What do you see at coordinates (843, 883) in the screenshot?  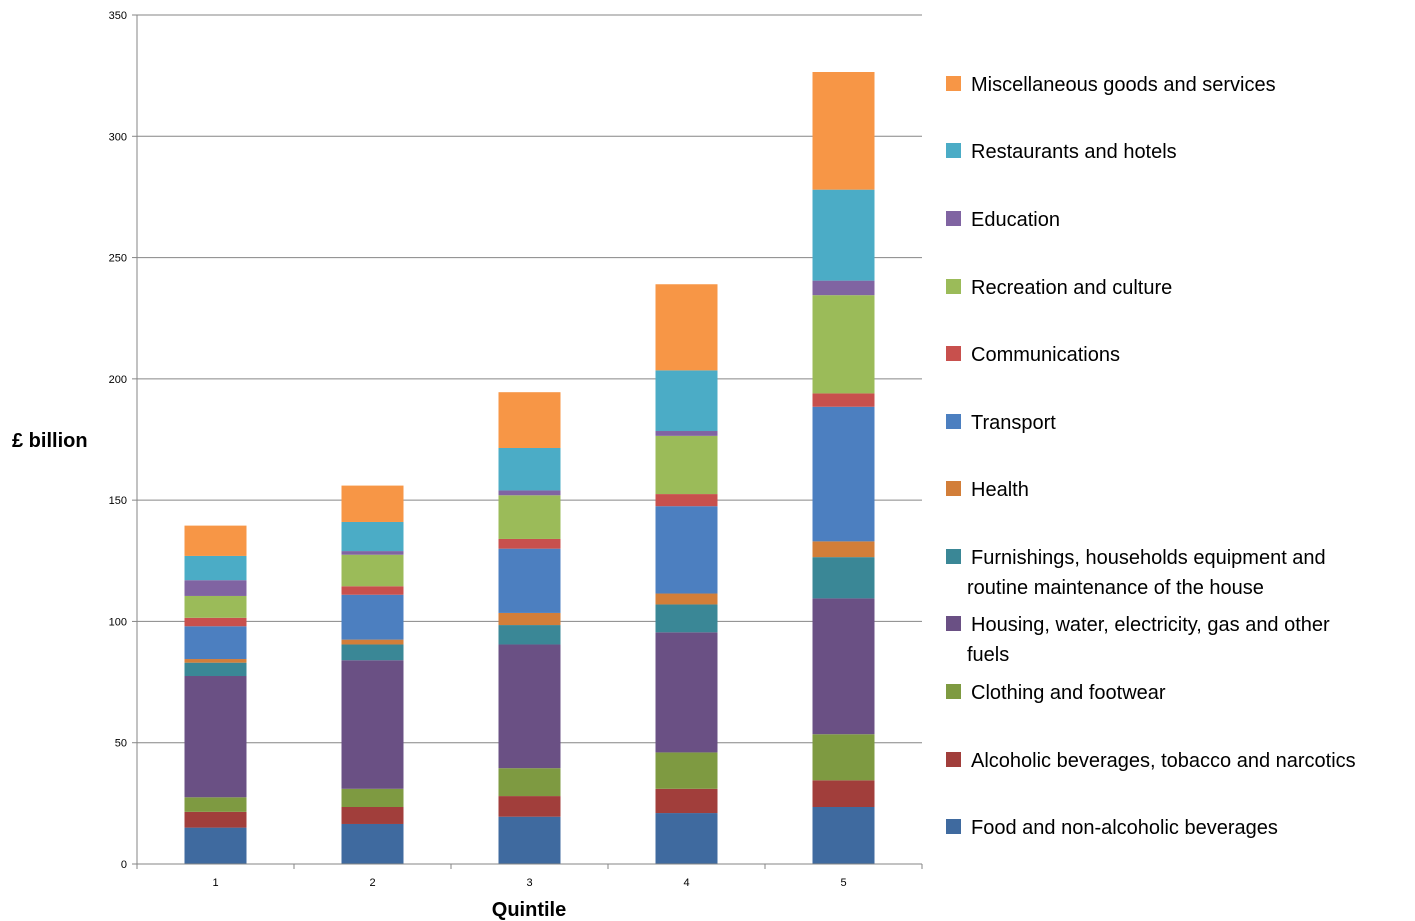 I see `x-tick-label: 5` at bounding box center [843, 883].